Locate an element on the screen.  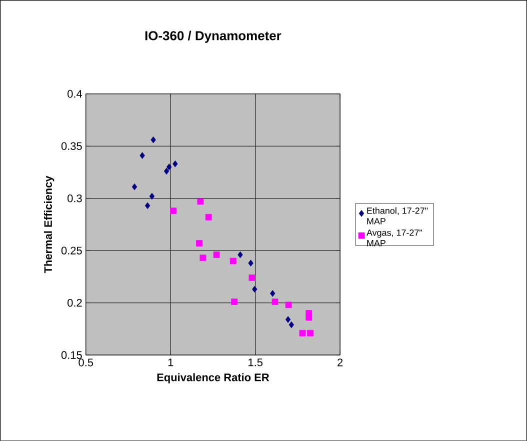
y-tick-label: 0.2 is located at coordinates (75, 302).